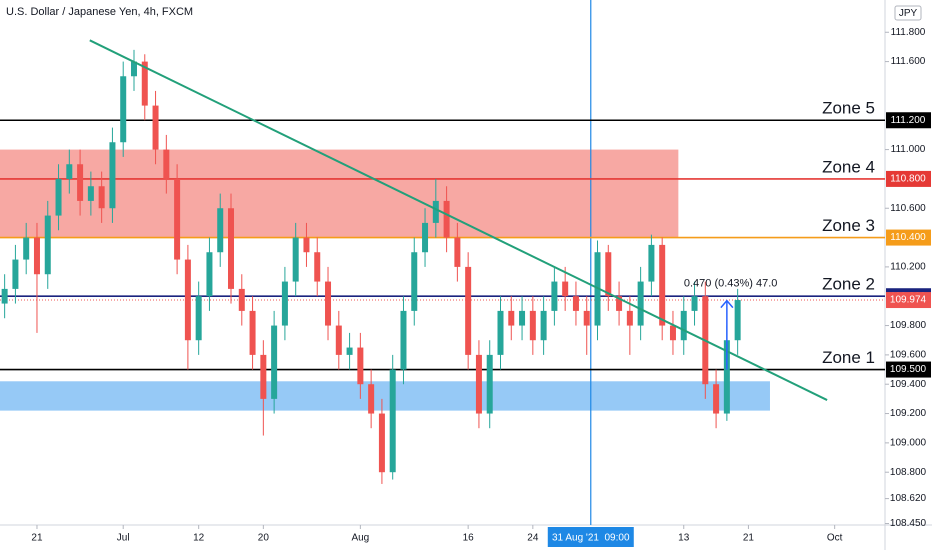  What do you see at coordinates (908, 413) in the screenshot?
I see `y-tick-label: 109.200` at bounding box center [908, 413].